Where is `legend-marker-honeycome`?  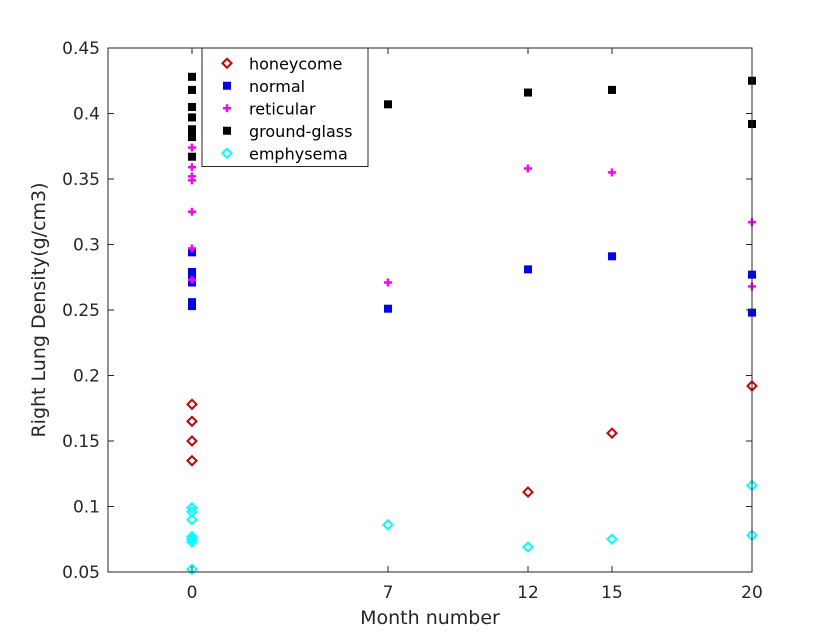 legend-marker-honeycome is located at coordinates (227, 63).